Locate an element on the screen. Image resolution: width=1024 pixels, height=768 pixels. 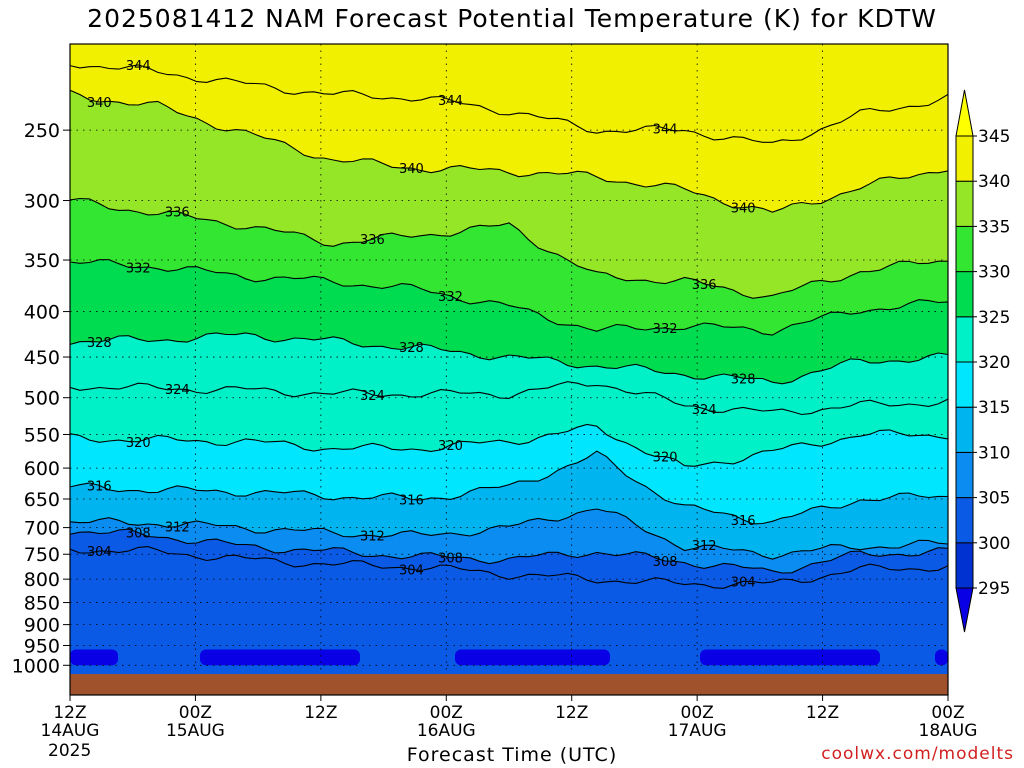
x-axis-year-label: 2025 is located at coordinates (70, 751).